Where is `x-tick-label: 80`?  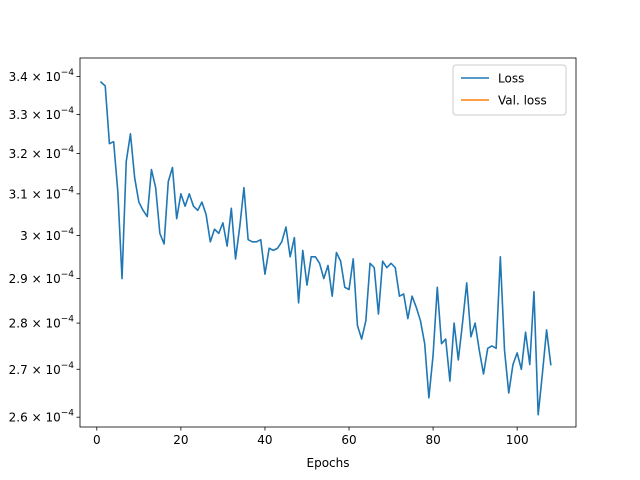
x-tick-label: 80 is located at coordinates (432, 440).